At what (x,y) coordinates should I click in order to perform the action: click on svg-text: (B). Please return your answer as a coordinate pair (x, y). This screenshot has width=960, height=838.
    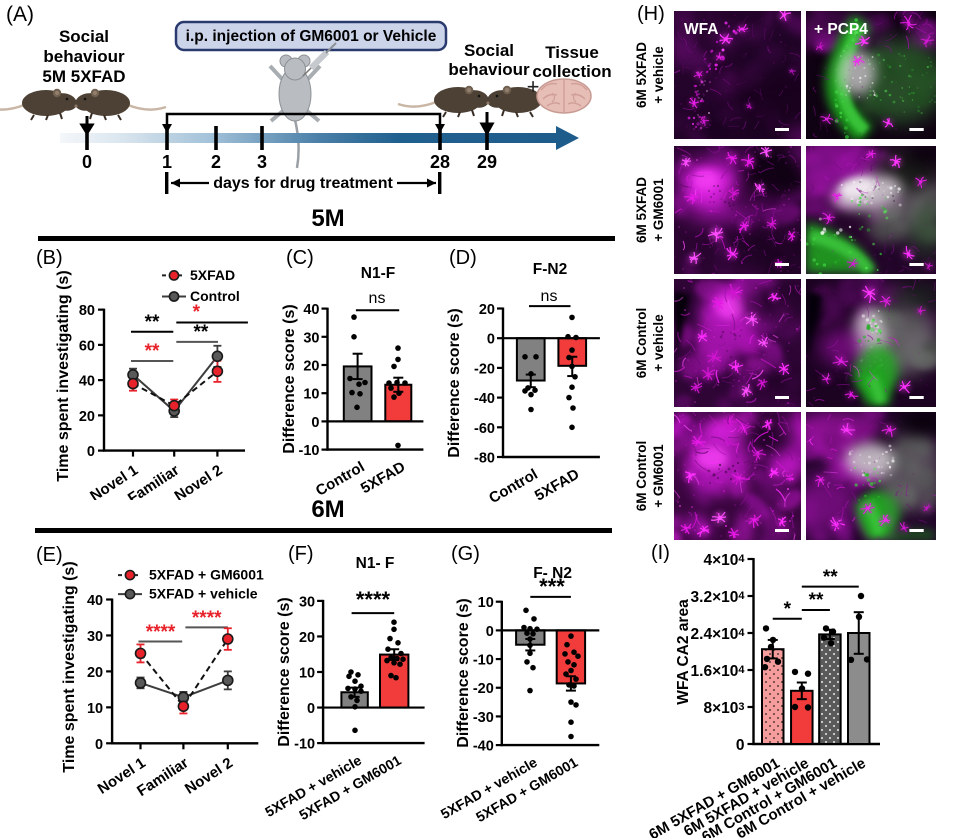
    Looking at the image, I should click on (49, 258).